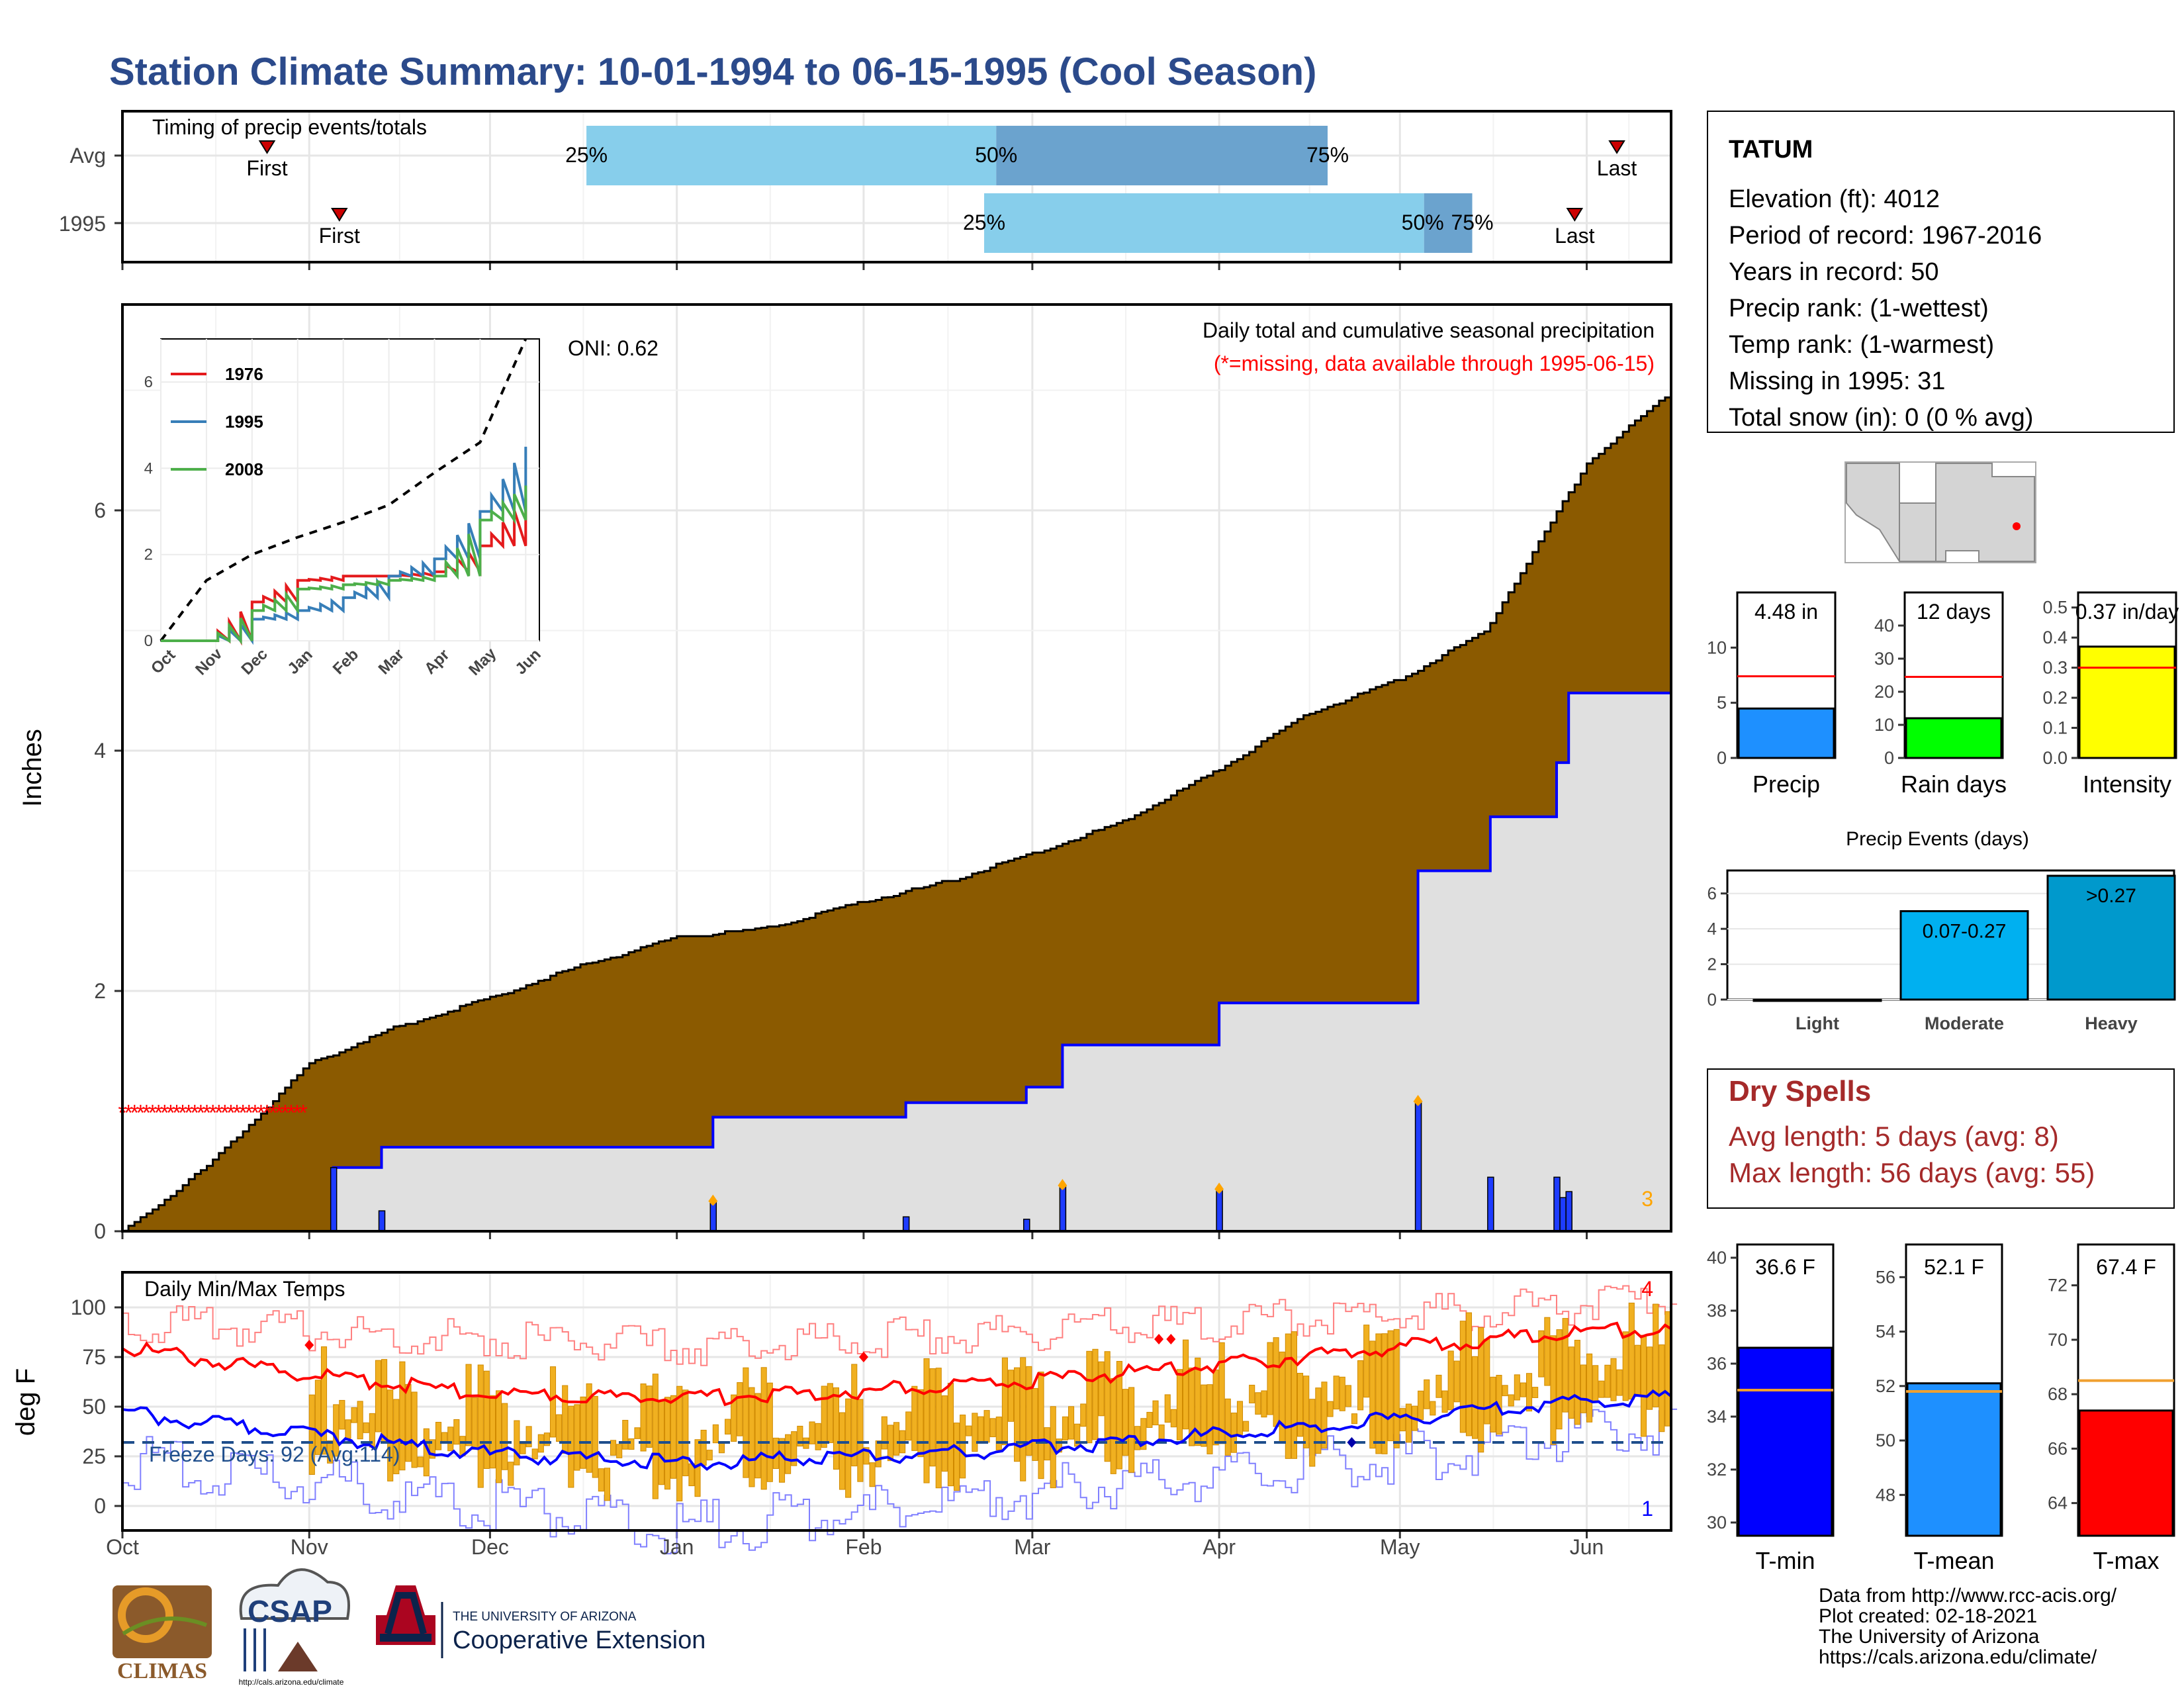 This screenshot has width=2184, height=1688. I want to click on temp-ytick-label: 0, so click(100, 1506).